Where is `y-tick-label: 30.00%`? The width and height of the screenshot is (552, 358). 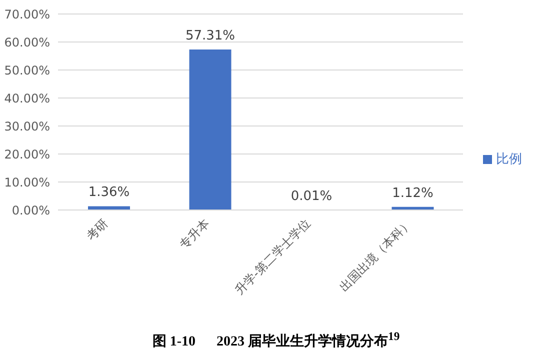 y-tick-label: 30.00% is located at coordinates (27, 126).